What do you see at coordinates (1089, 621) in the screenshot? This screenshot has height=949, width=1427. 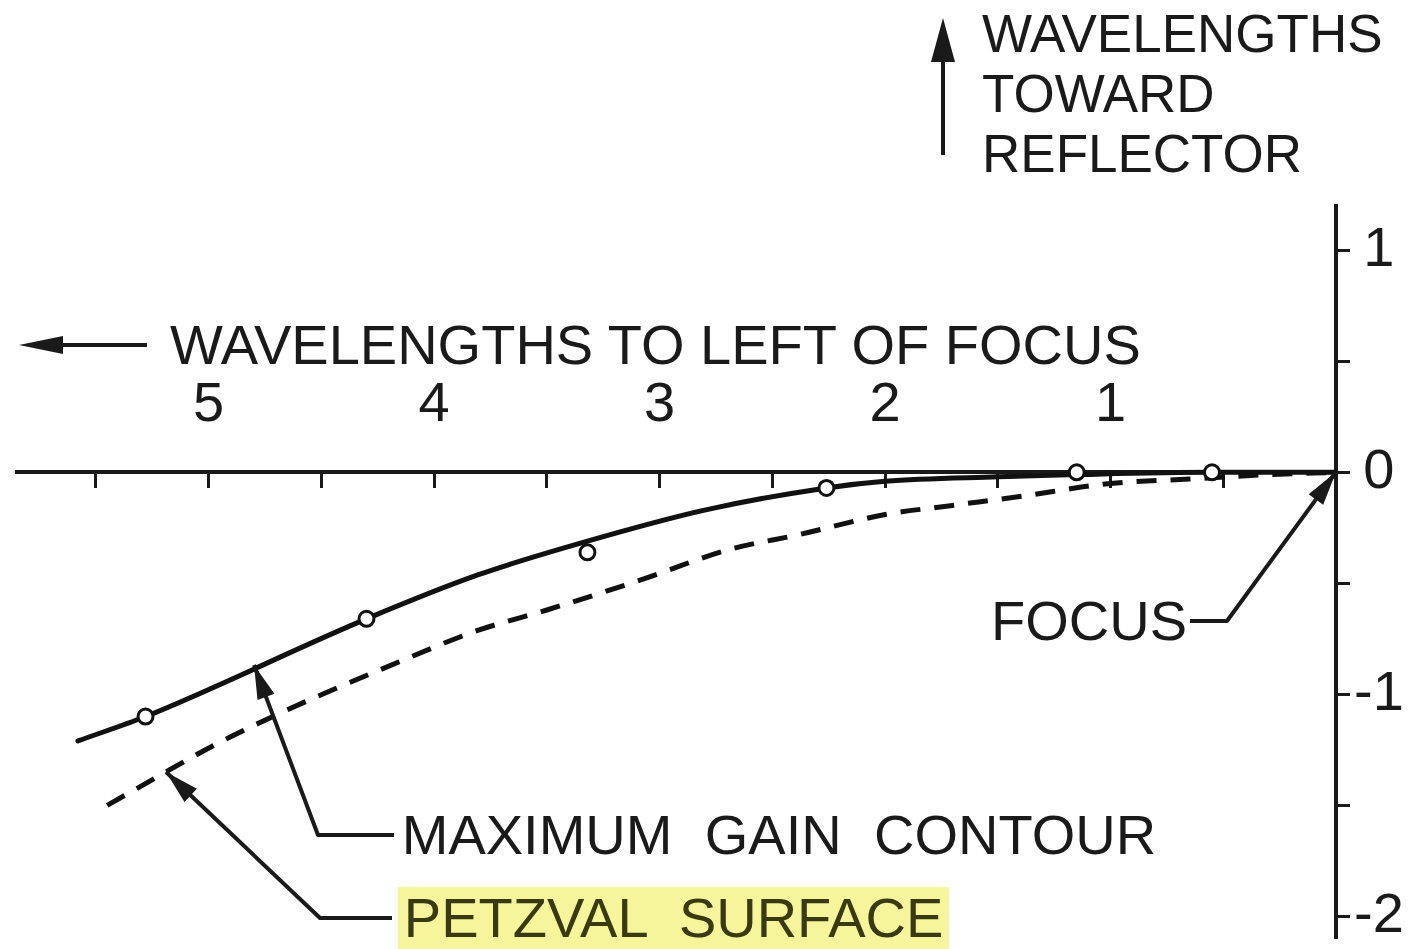 I see `annotation: FOCUS` at bounding box center [1089, 621].